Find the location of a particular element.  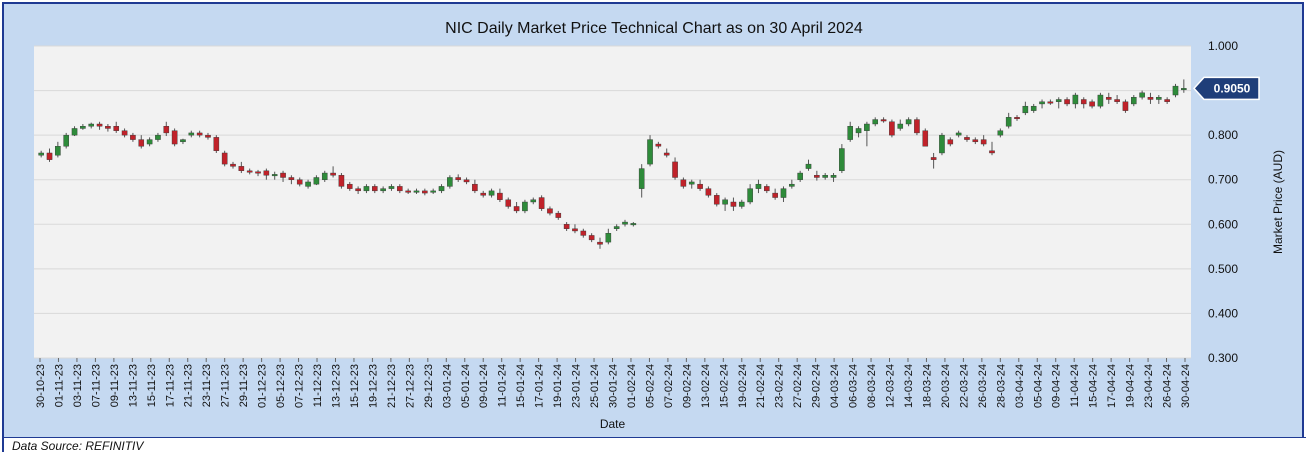

x-tick-label: 13-11-23 is located at coordinates (133, 385).